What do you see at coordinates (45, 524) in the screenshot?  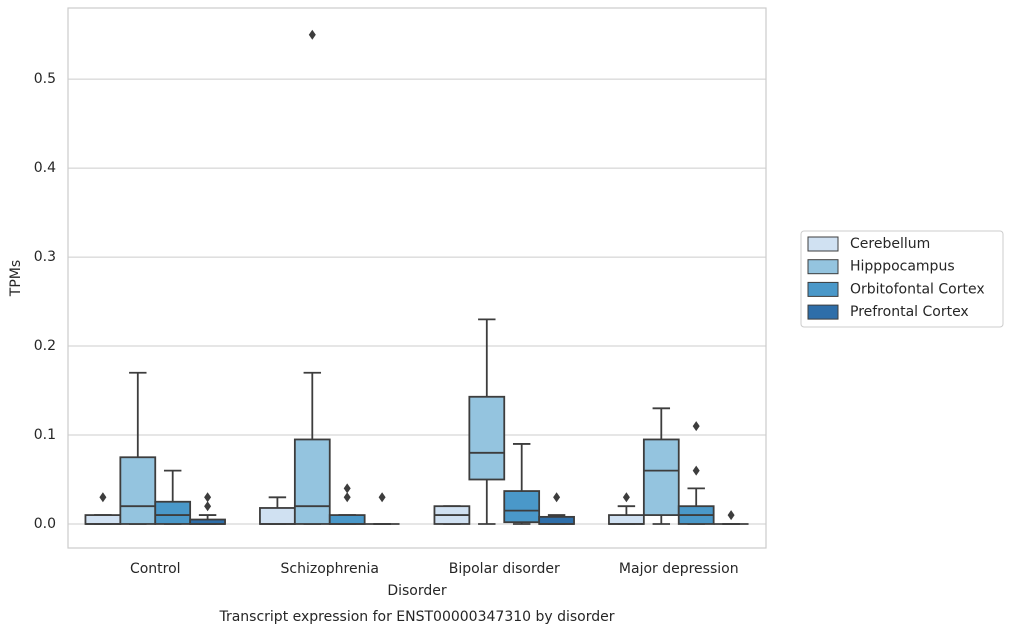 I see `y-tick-label: 0.0` at bounding box center [45, 524].